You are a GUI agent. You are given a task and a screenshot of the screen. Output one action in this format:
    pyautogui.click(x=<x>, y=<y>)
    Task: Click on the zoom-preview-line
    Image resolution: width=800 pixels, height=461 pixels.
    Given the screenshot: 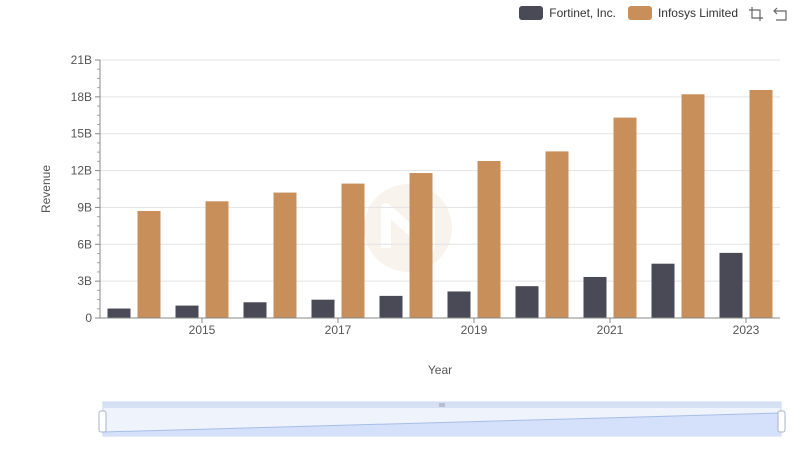 What is the action you would take?
    pyautogui.click(x=442, y=422)
    